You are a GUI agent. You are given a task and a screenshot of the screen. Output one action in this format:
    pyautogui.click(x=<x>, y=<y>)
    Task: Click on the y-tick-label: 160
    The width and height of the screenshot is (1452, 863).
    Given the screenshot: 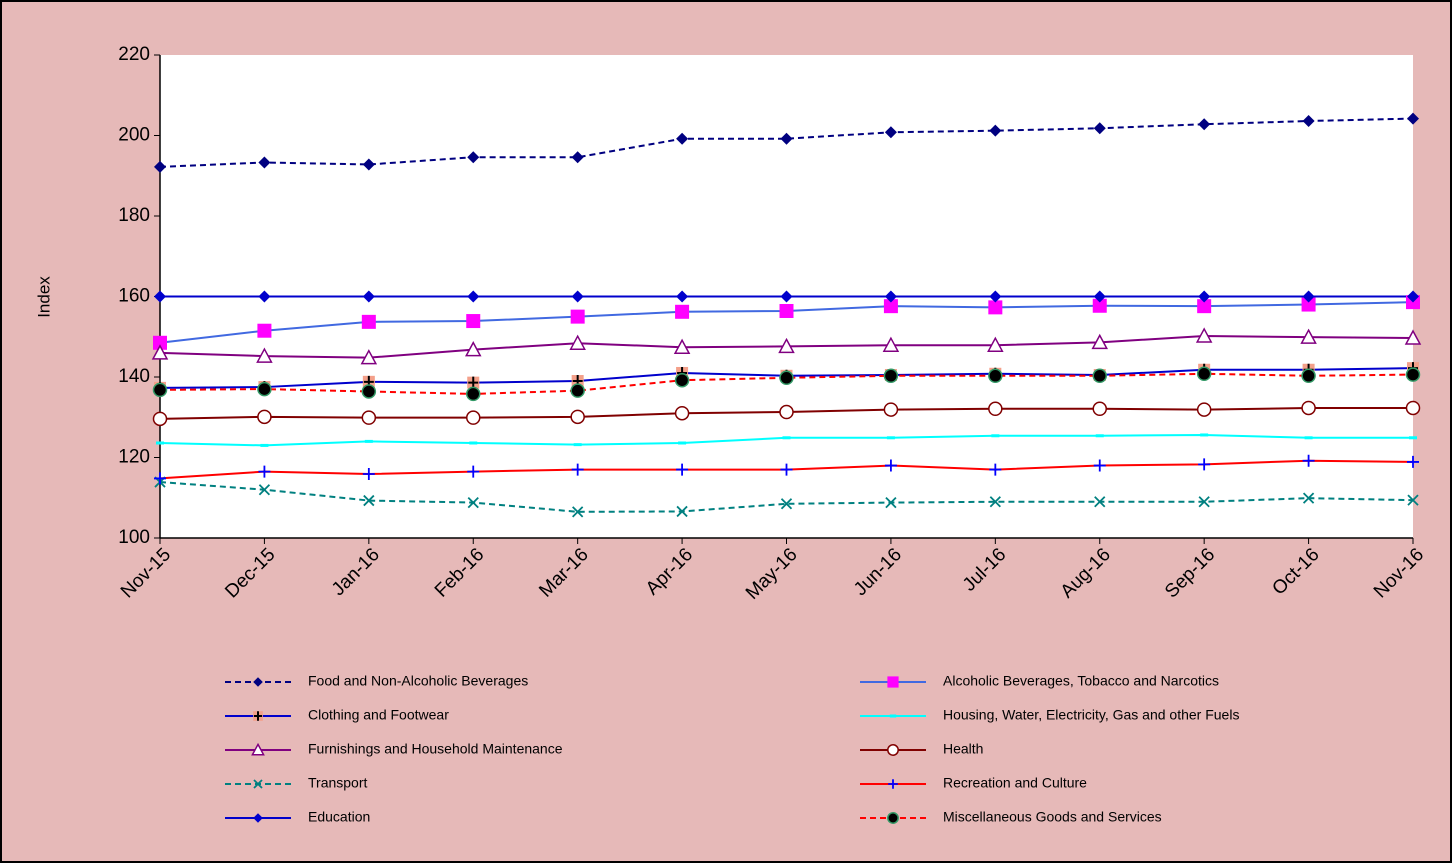 What is the action you would take?
    pyautogui.click(x=134, y=296)
    